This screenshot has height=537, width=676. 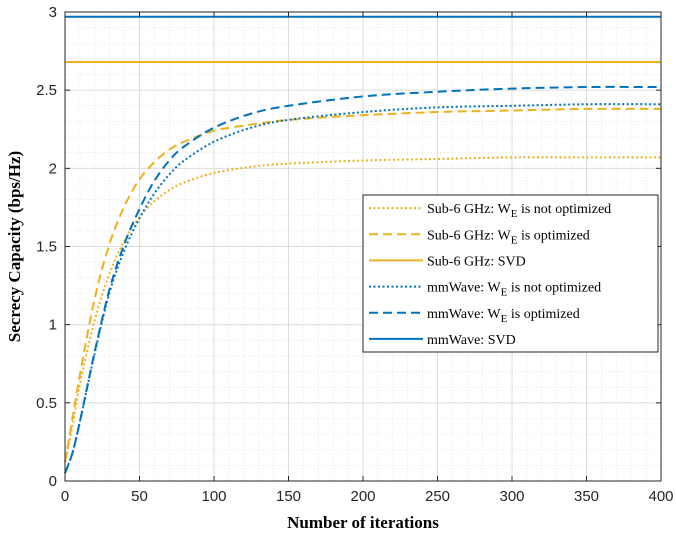 I want to click on y-tick-label: 0.5, so click(x=46, y=403).